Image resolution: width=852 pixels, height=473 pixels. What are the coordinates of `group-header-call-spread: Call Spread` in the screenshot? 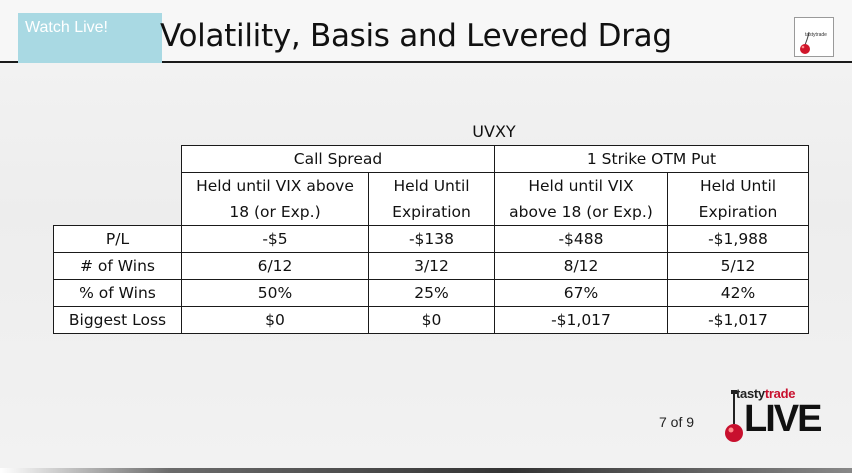 It's located at (338, 159).